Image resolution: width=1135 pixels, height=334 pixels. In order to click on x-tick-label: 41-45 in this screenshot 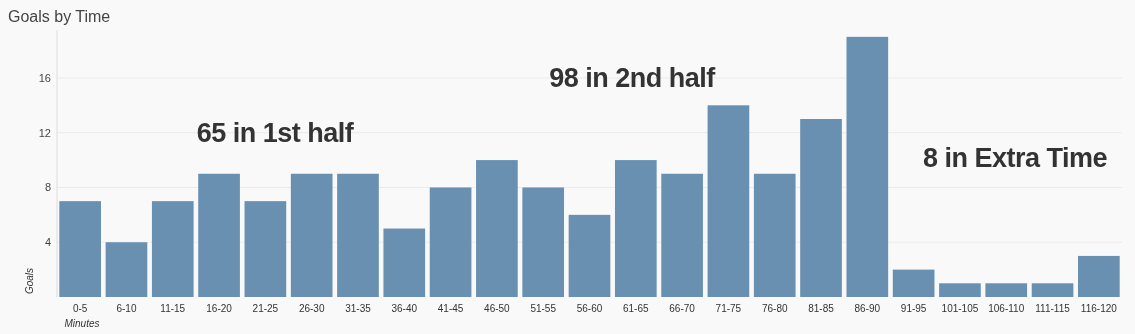, I will do `click(450, 308)`.